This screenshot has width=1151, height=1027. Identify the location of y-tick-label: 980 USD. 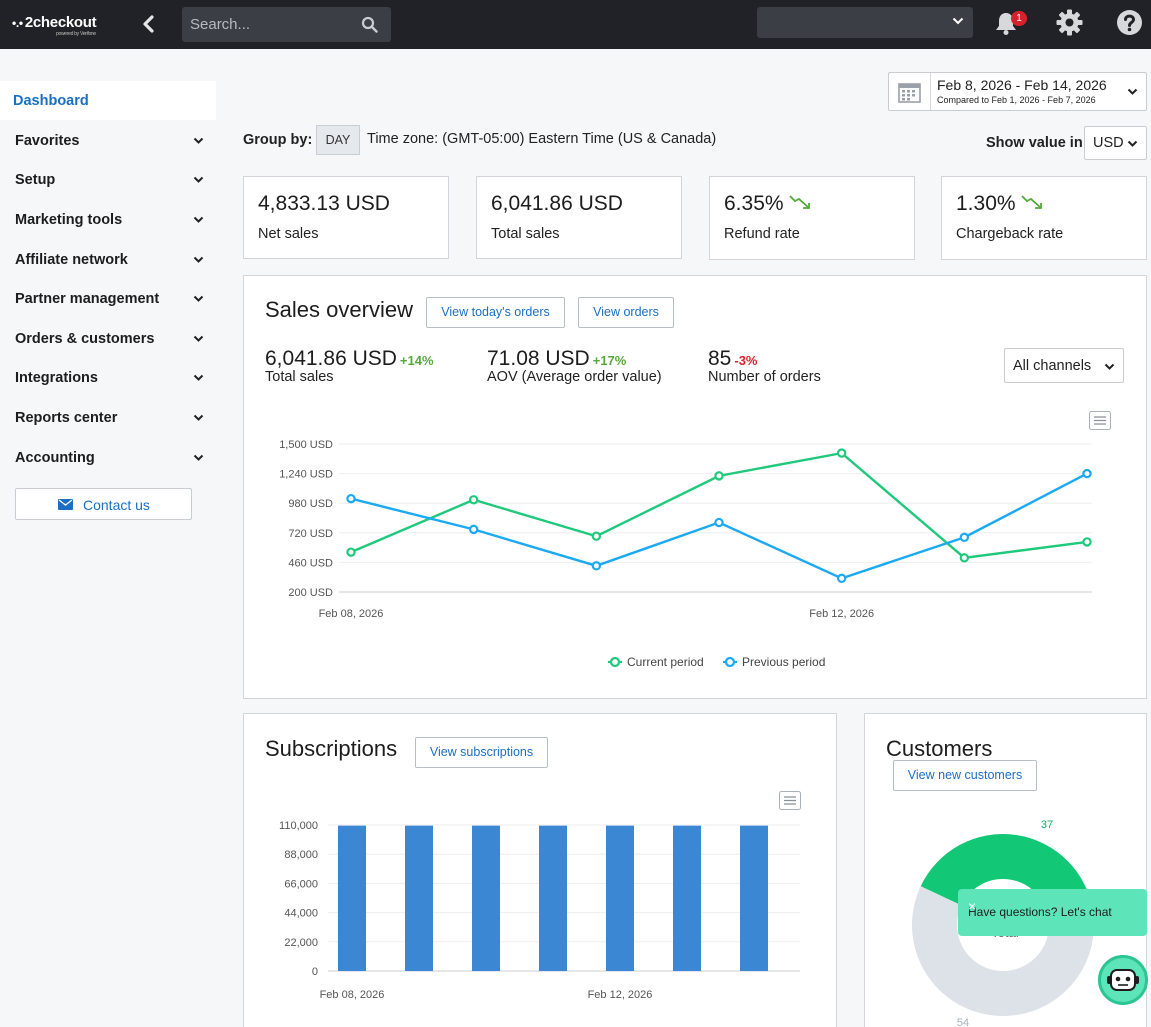
(310, 504).